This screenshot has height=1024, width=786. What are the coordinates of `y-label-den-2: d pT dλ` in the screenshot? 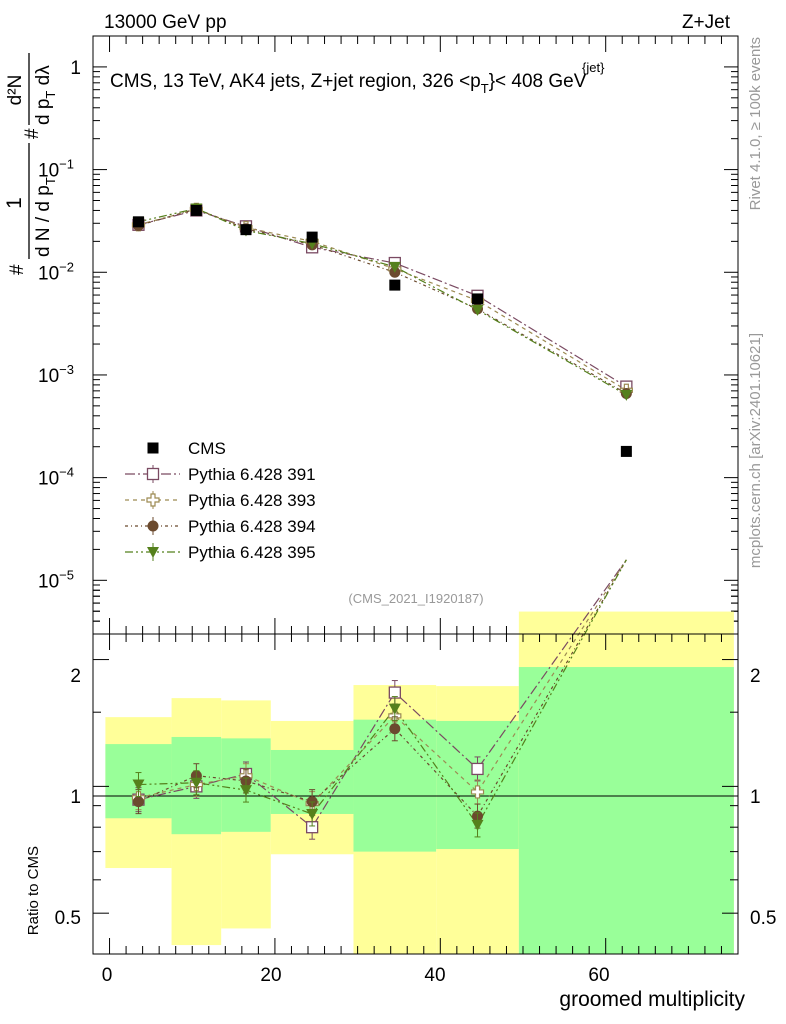 It's located at (45, 95).